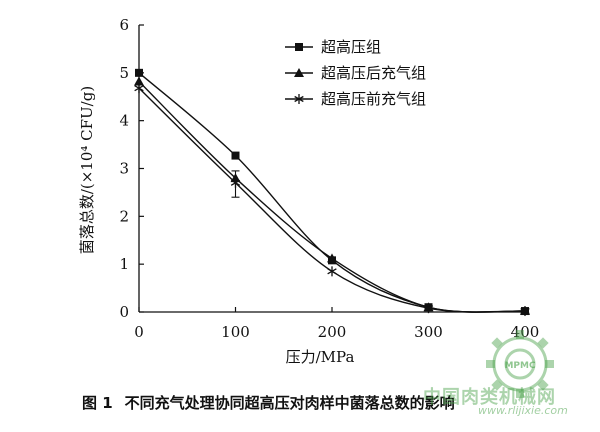  Describe the element at coordinates (87, 170) in the screenshot. I see `y-axis-label: 菌落总数/(×10⁴ CFU/g)` at that location.